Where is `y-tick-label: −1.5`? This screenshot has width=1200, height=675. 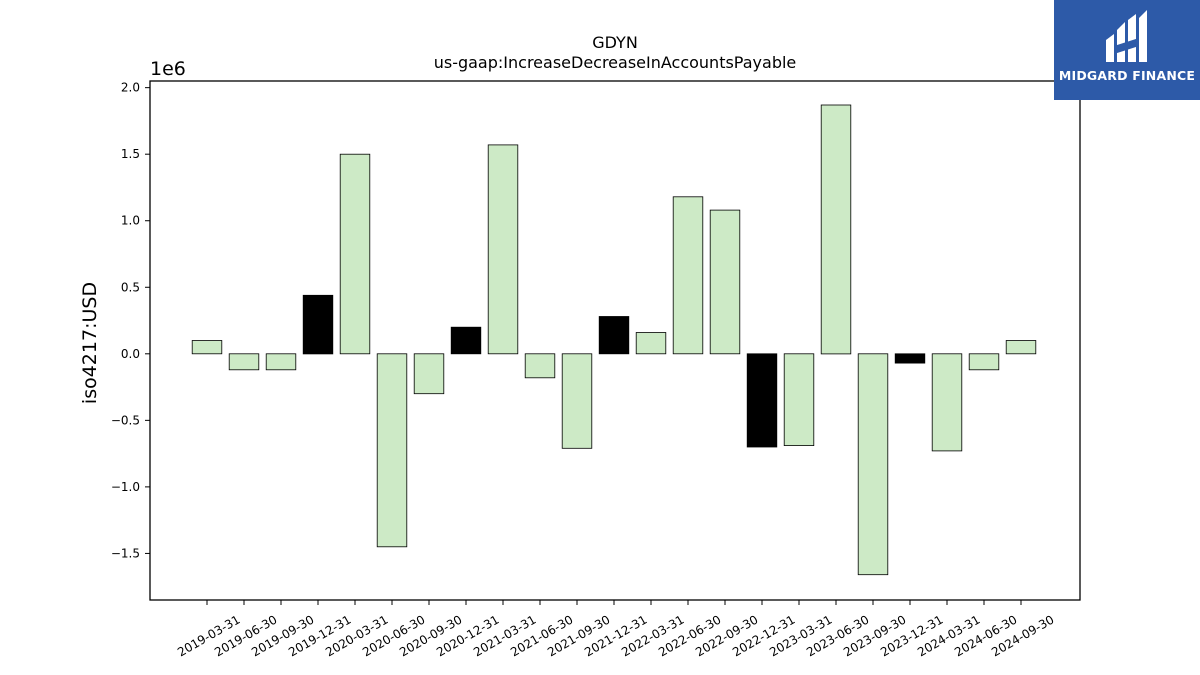
y-tick-label: −1.5 is located at coordinates (125, 553).